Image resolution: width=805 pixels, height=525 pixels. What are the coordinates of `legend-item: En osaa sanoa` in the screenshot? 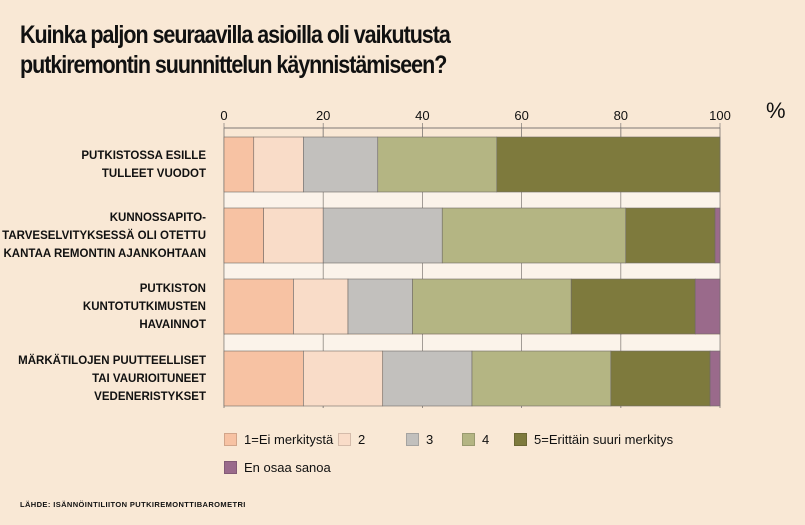 It's located at (277, 467).